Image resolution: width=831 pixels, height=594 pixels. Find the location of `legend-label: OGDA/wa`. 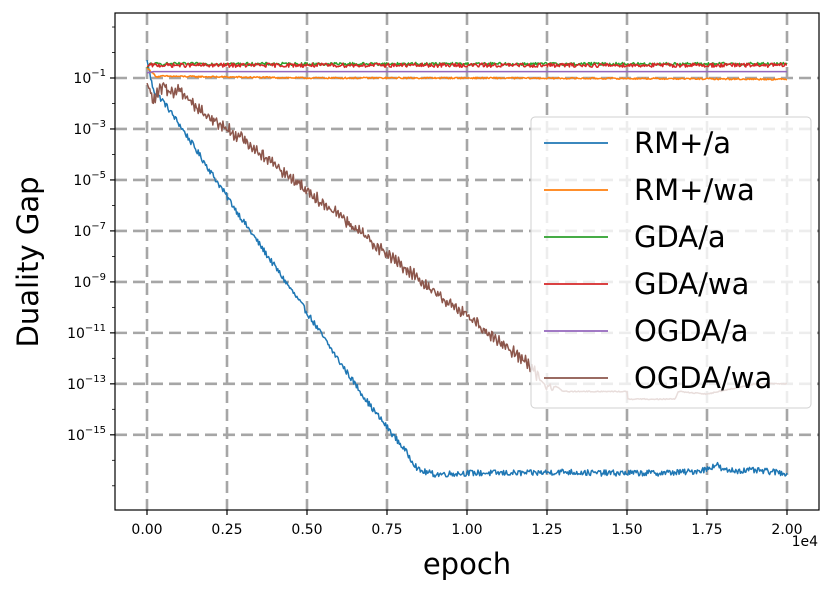

legend-label: OGDA/wa is located at coordinates (703, 378).